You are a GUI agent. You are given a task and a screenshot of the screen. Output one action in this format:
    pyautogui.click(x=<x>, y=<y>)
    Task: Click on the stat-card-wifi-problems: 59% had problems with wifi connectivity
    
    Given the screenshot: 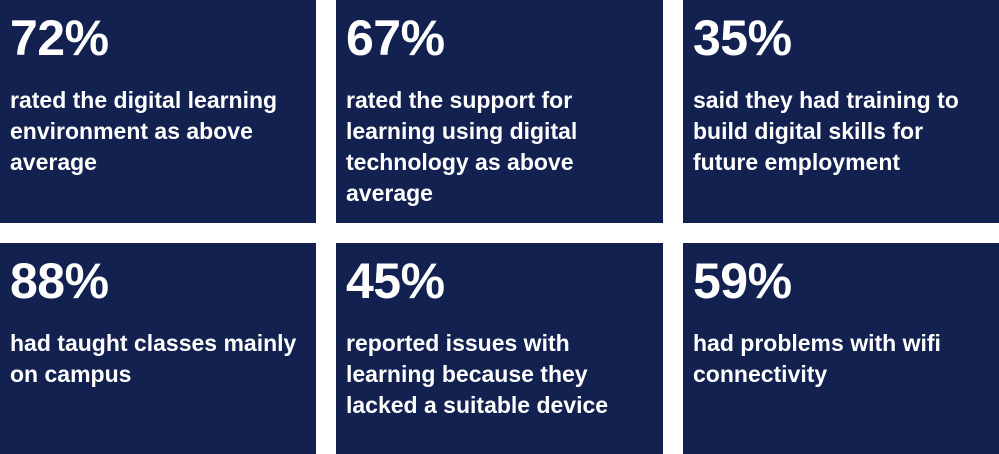 What is the action you would take?
    pyautogui.click(x=841, y=348)
    